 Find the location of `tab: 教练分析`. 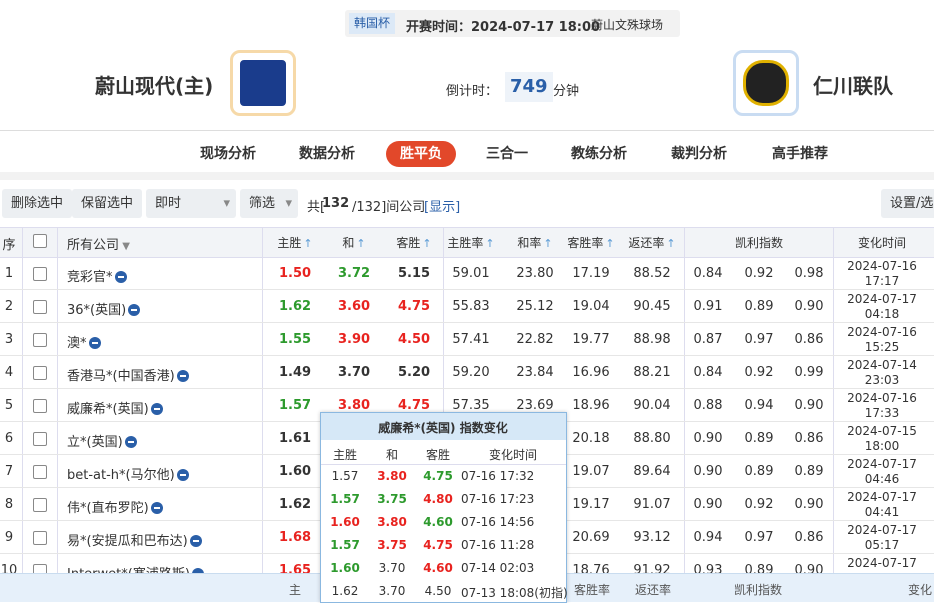

tab: 教练分析 is located at coordinates (599, 154).